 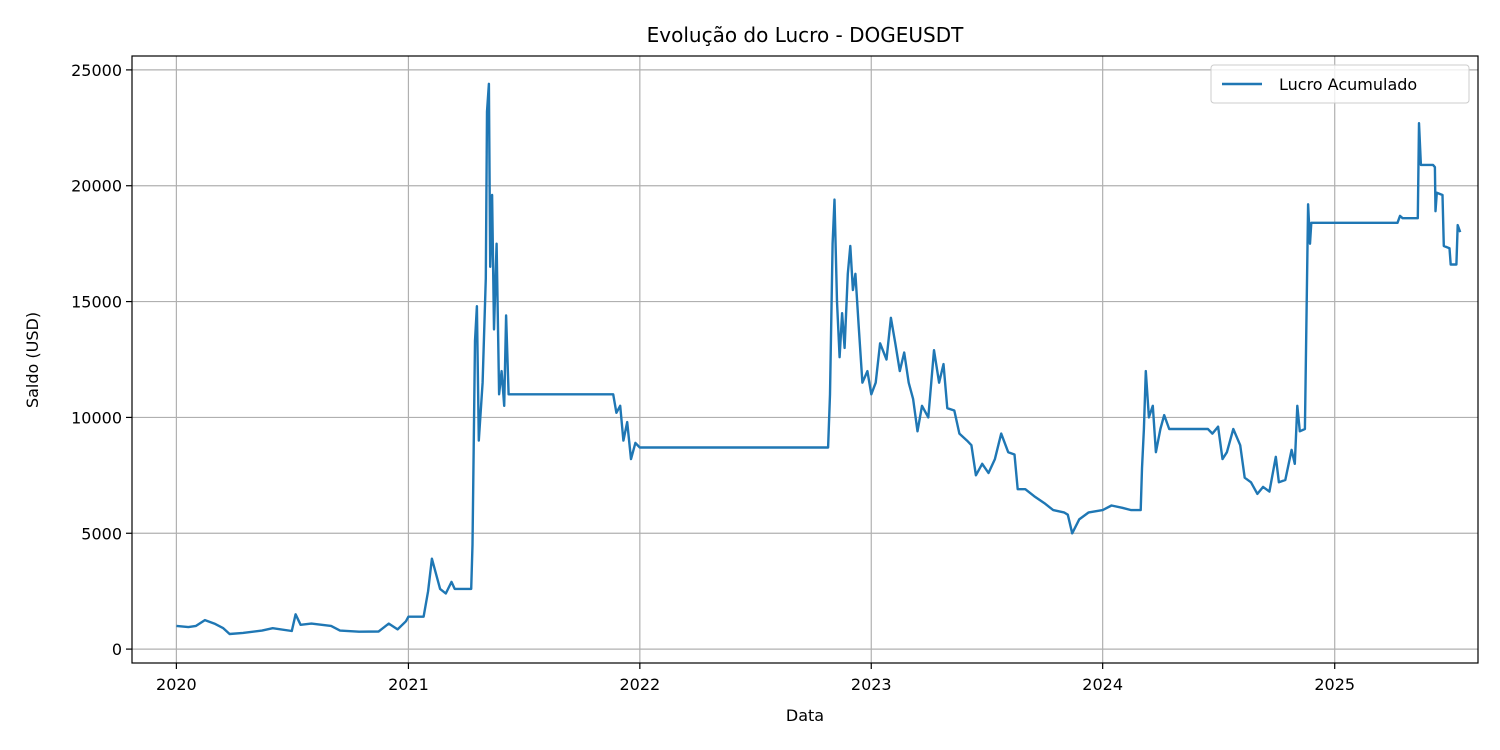 I want to click on y-tick-label: 0, so click(x=117, y=649).